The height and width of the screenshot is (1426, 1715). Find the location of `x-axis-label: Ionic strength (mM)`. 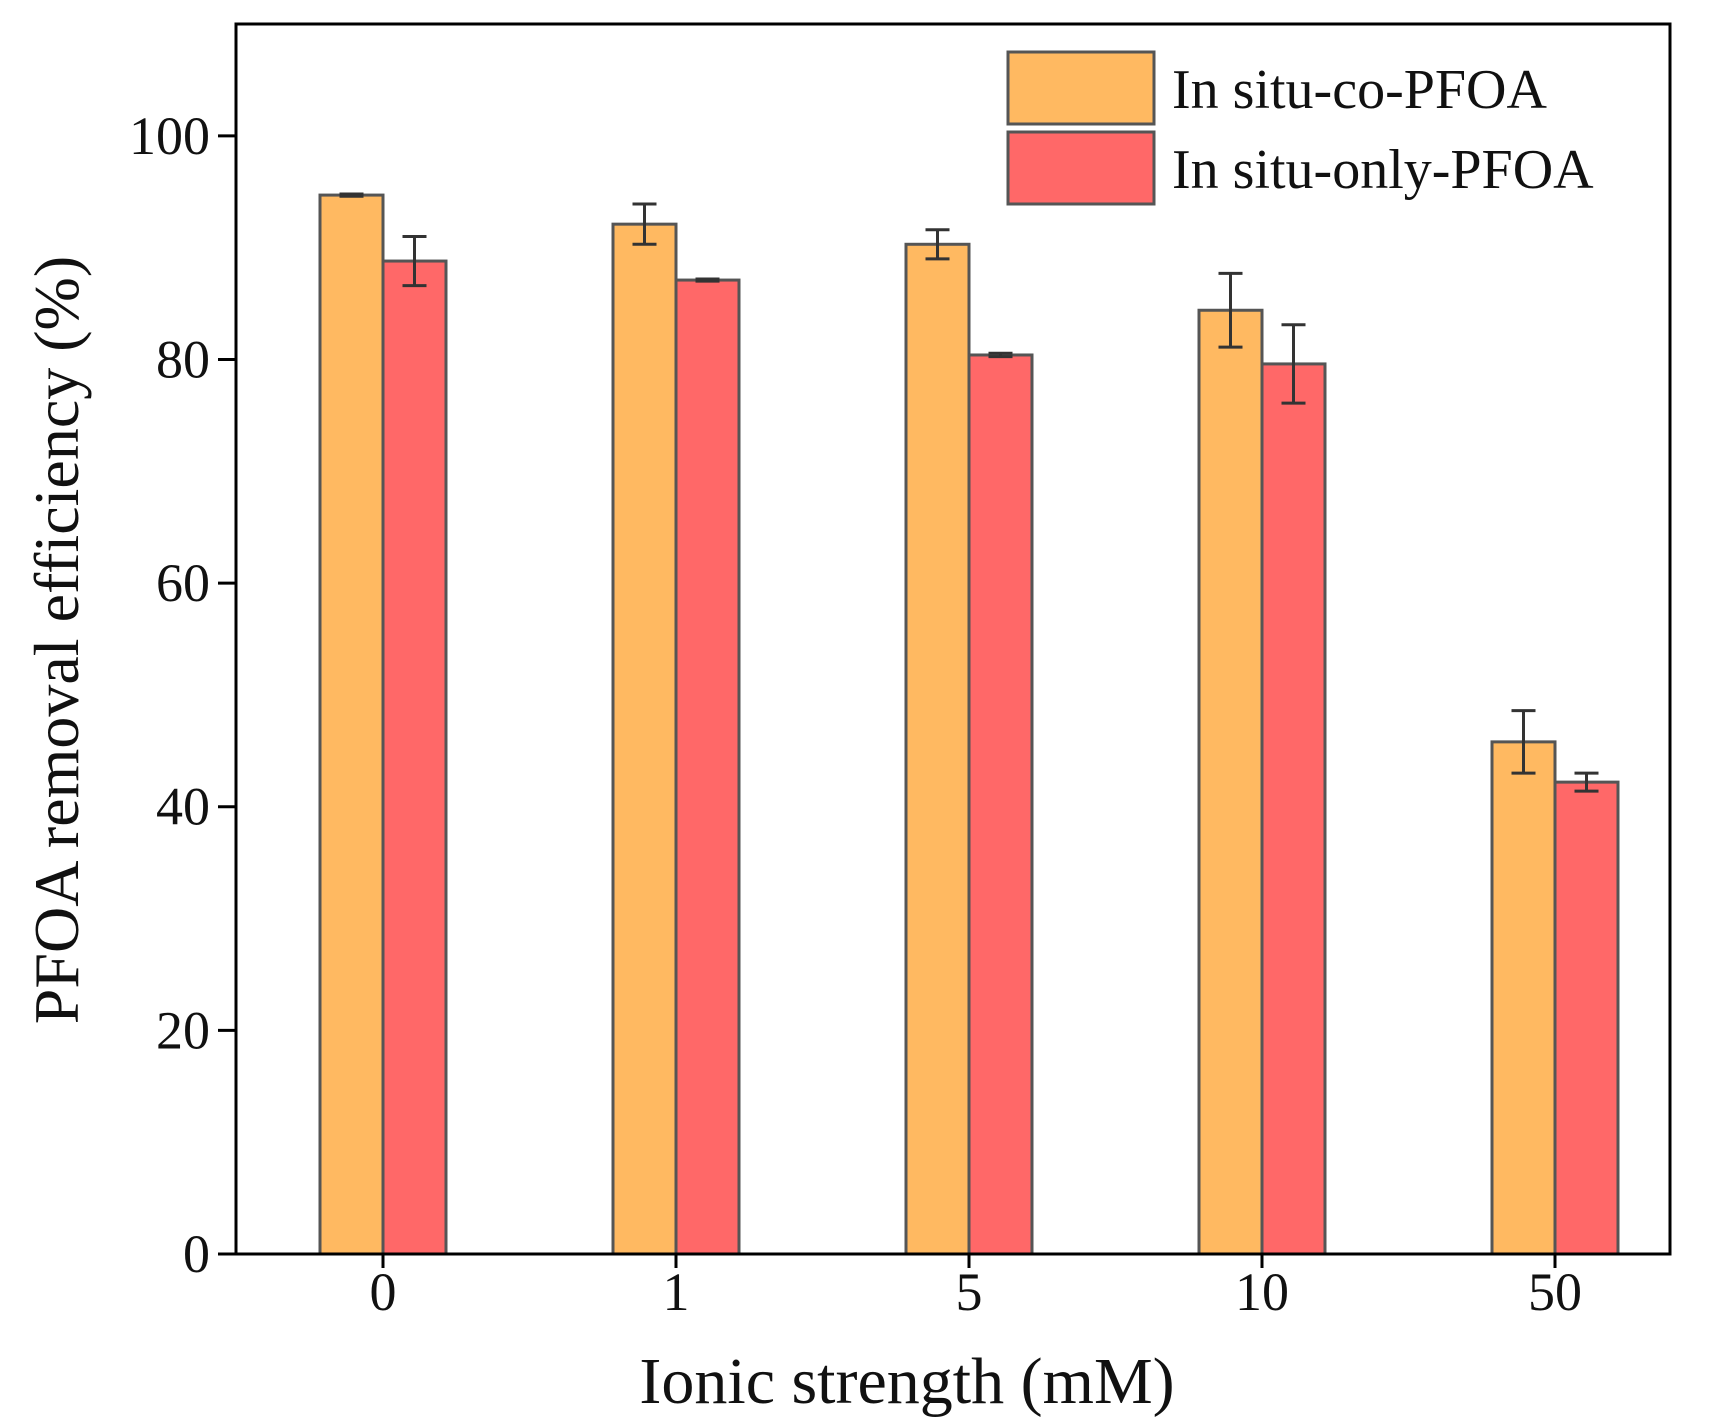

x-axis-label: Ionic strength (mM) is located at coordinates (906, 1381).